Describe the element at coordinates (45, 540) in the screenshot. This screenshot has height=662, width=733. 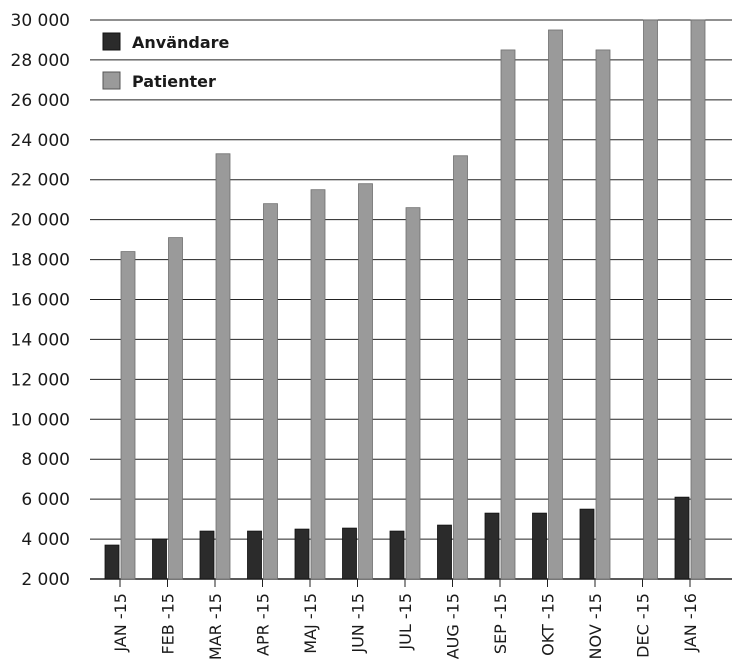
I see `y-tick-label: 4 000` at that location.